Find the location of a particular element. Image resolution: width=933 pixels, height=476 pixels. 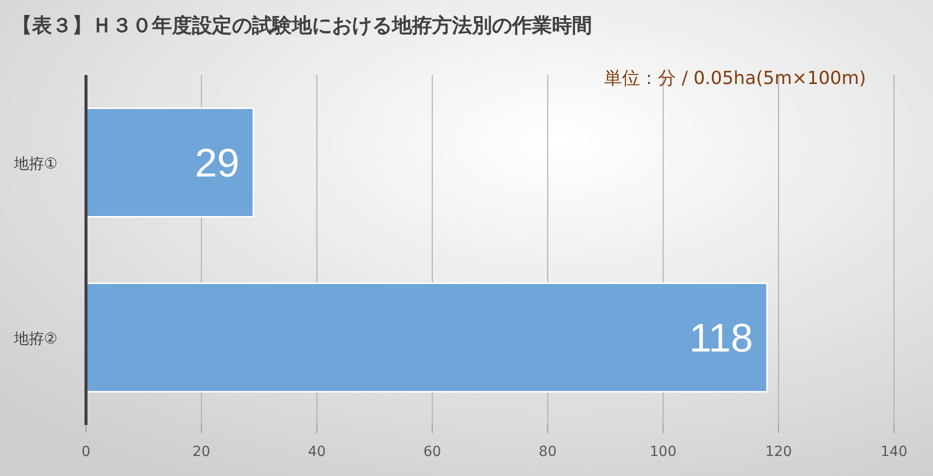

x-tick-label: 60 is located at coordinates (432, 452).